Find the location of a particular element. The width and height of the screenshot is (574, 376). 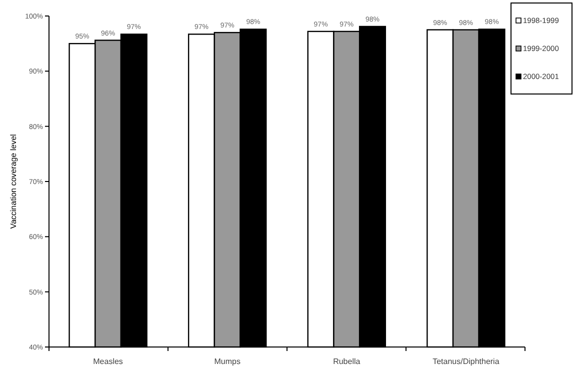

x-tick-label: Rubella is located at coordinates (347, 361).